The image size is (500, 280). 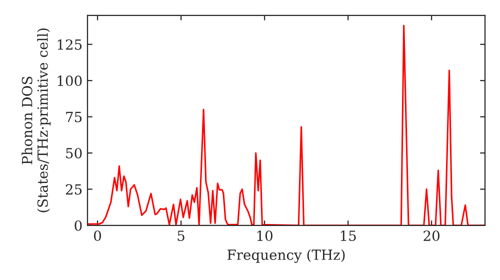 What do you see at coordinates (78, 225) in the screenshot?
I see `y-tick-label: 0` at bounding box center [78, 225].